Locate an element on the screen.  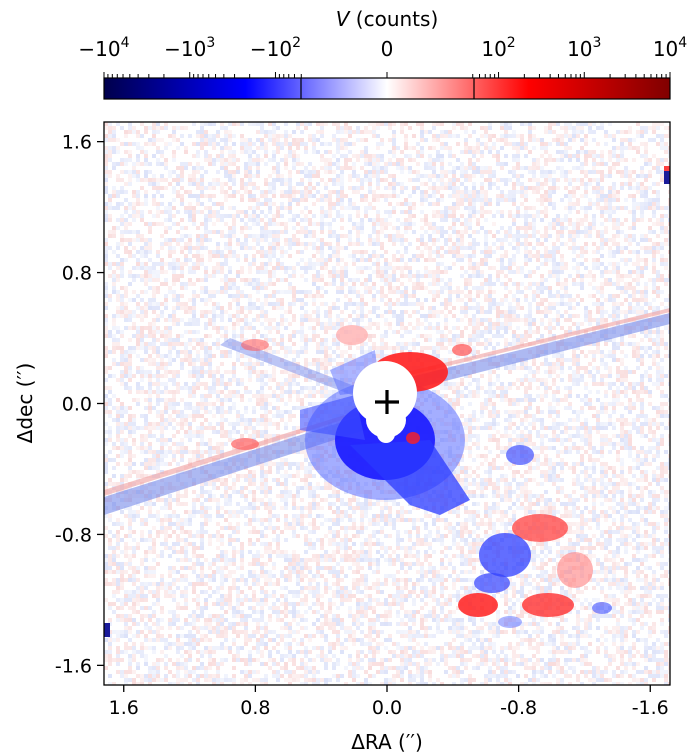
colorbar-tick-label: −103 is located at coordinates (189, 48).